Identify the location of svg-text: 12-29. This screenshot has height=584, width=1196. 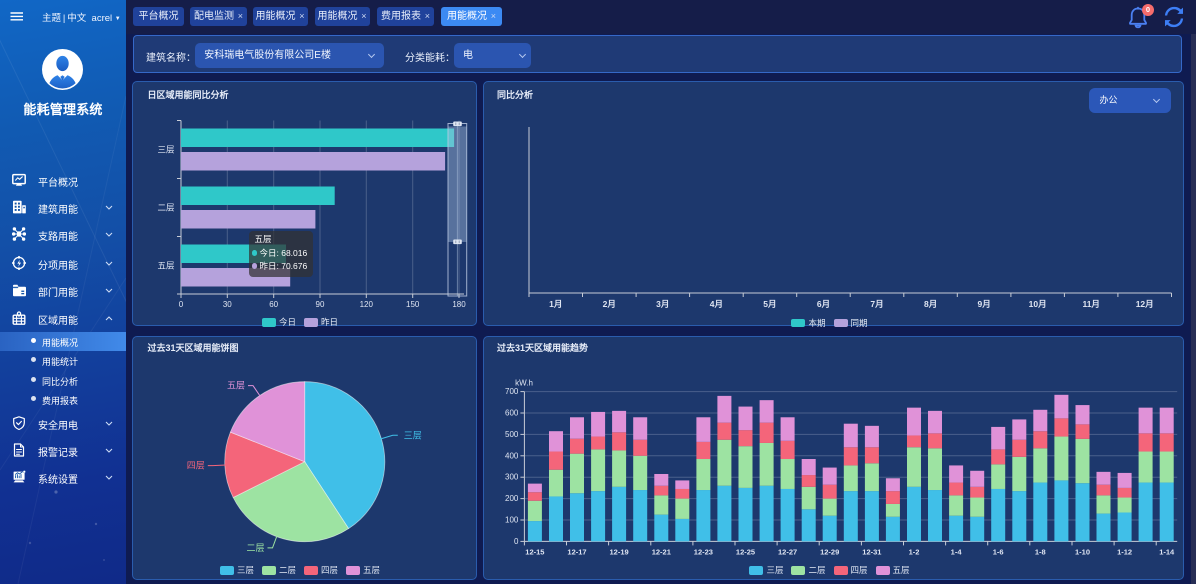
(829, 551).